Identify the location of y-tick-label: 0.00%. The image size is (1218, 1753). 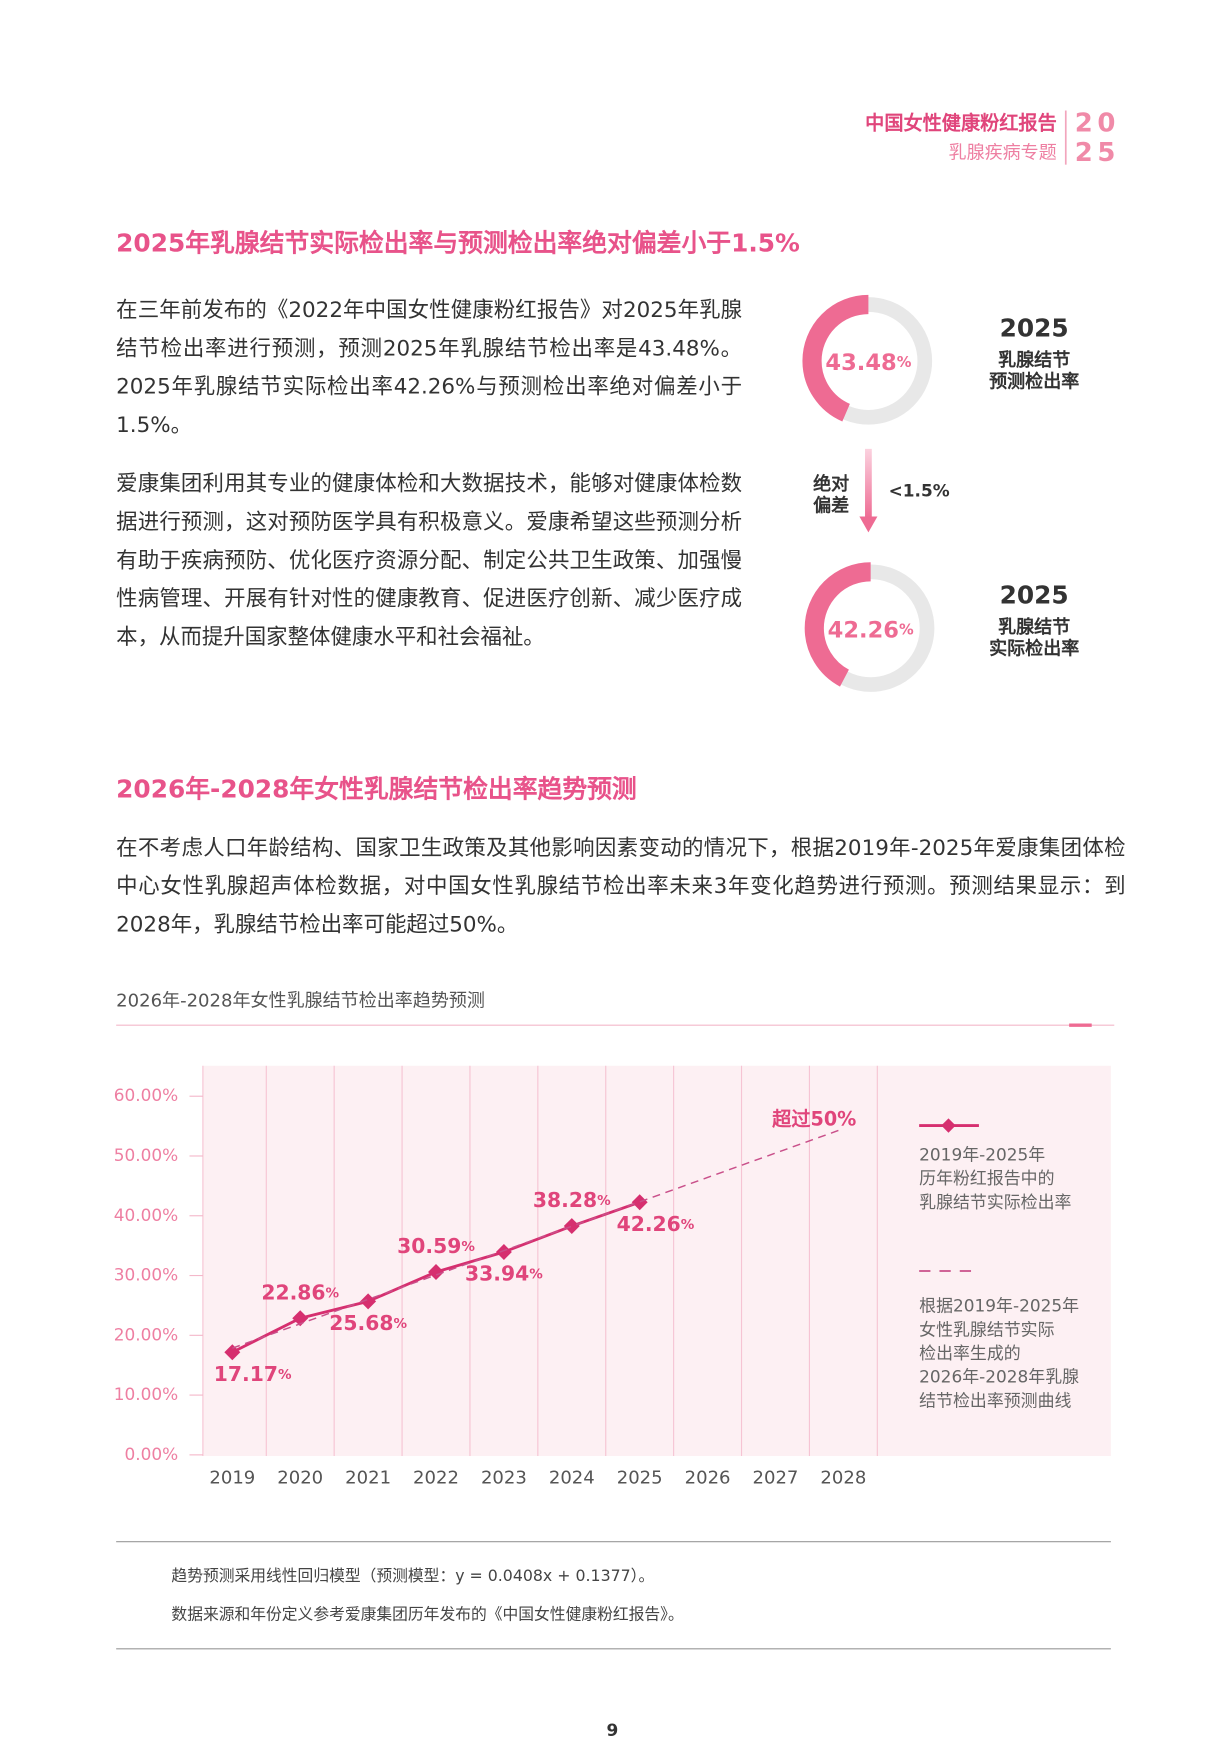
(151, 1454).